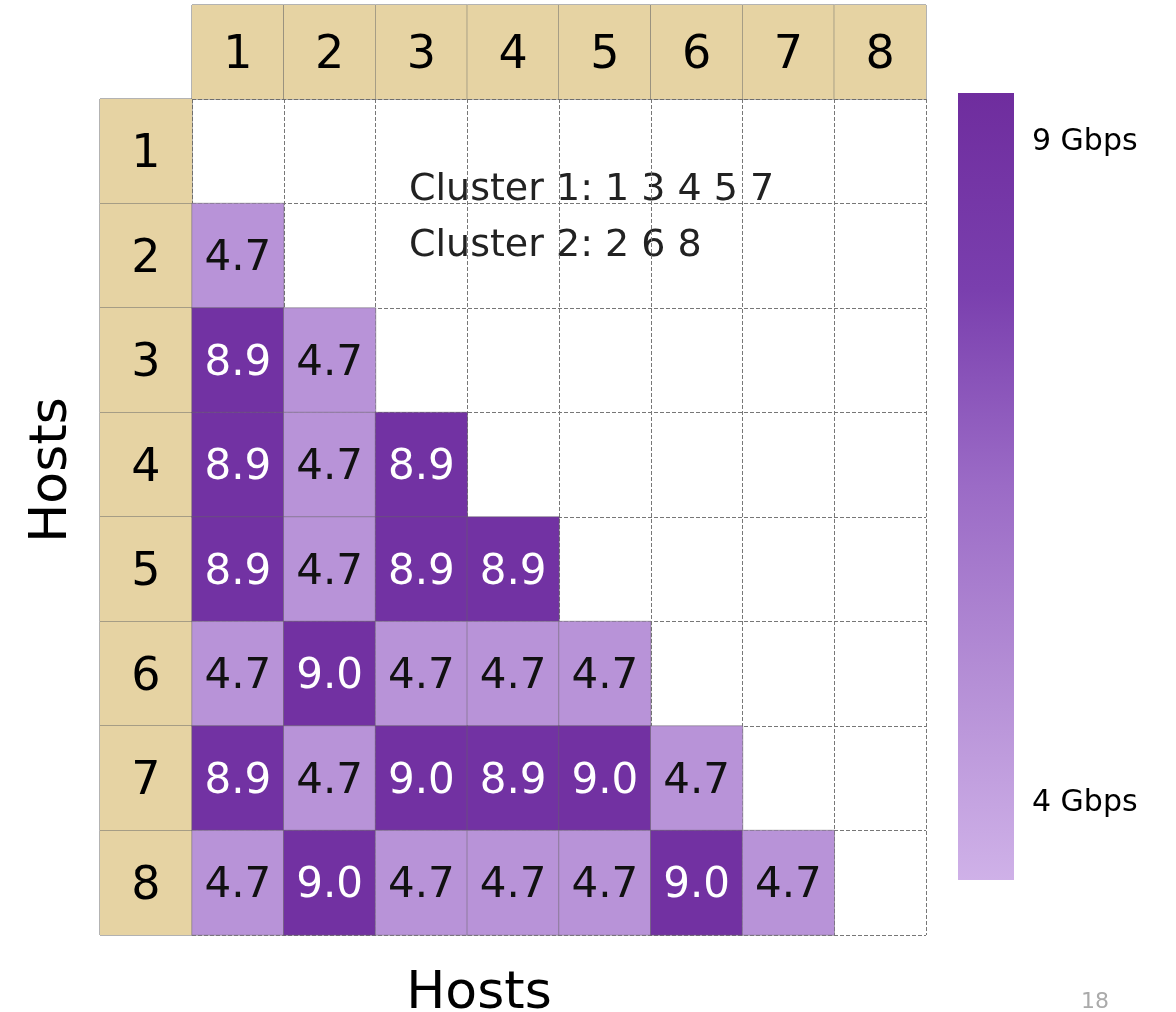 This screenshot has width=1176, height=1012. What do you see at coordinates (479, 986) in the screenshot?
I see `x-axis-title: Hosts` at bounding box center [479, 986].